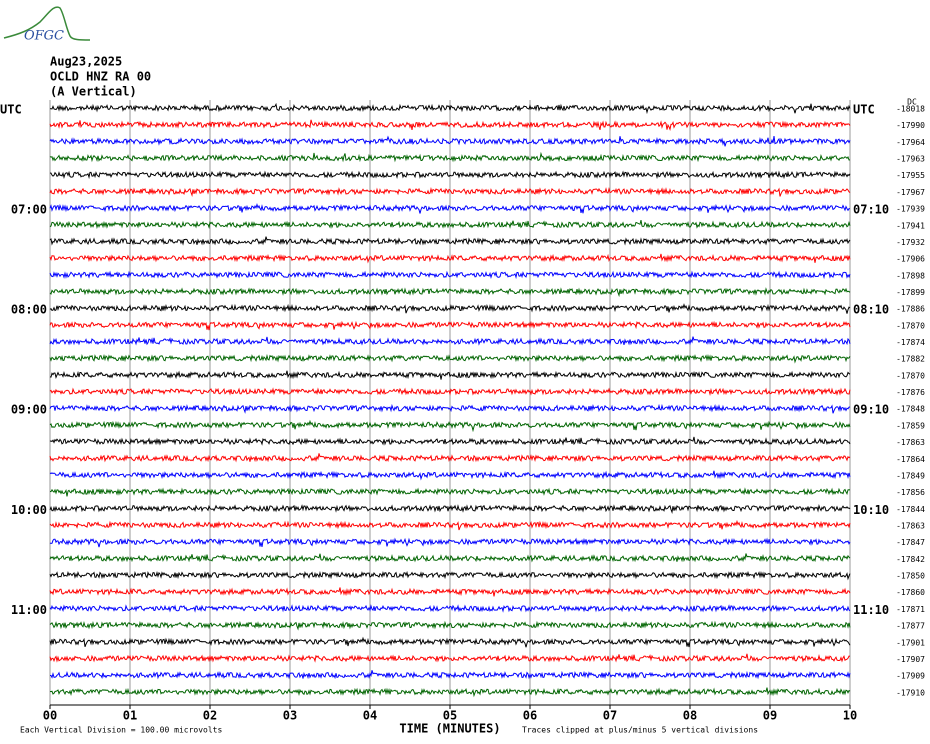 The image size is (930, 744). I want to click on dc-offset-label: -17955, so click(910, 175).